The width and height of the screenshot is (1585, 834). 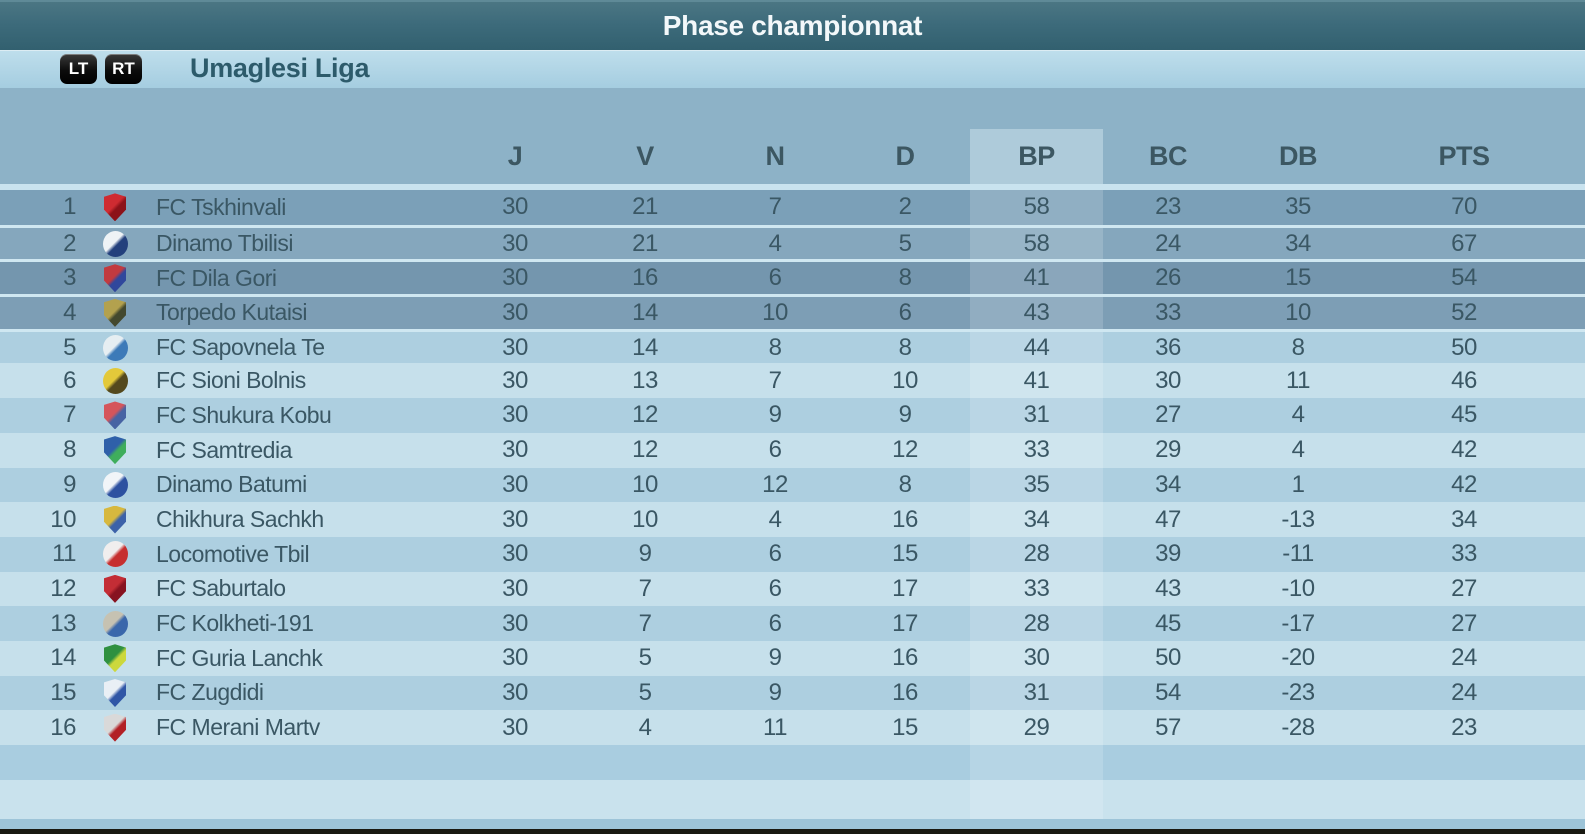 I want to click on stat-db: -11, so click(x=1298, y=554).